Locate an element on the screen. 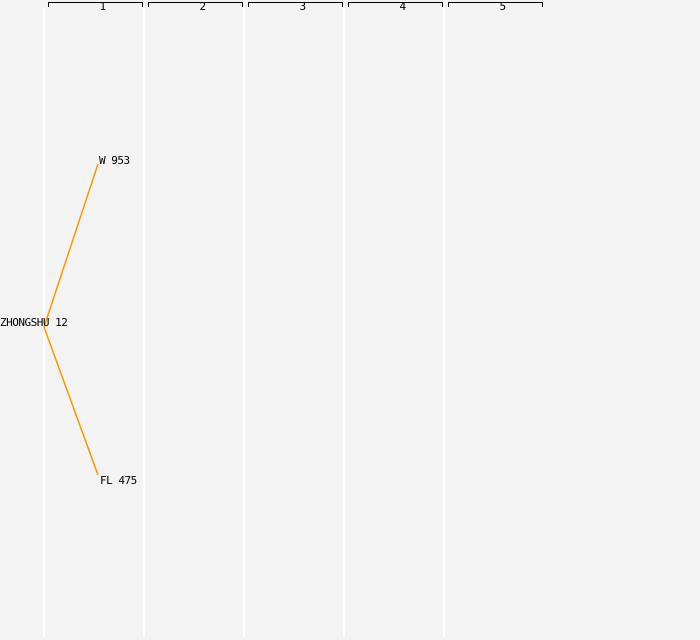 The height and width of the screenshot is (640, 700). waypoint-label: ZHONGSHU 12 is located at coordinates (34, 322).